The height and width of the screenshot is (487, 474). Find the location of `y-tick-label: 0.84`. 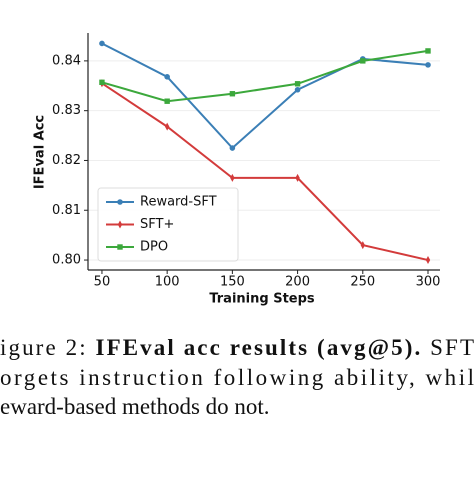

y-tick-label: 0.84 is located at coordinates (66, 60).